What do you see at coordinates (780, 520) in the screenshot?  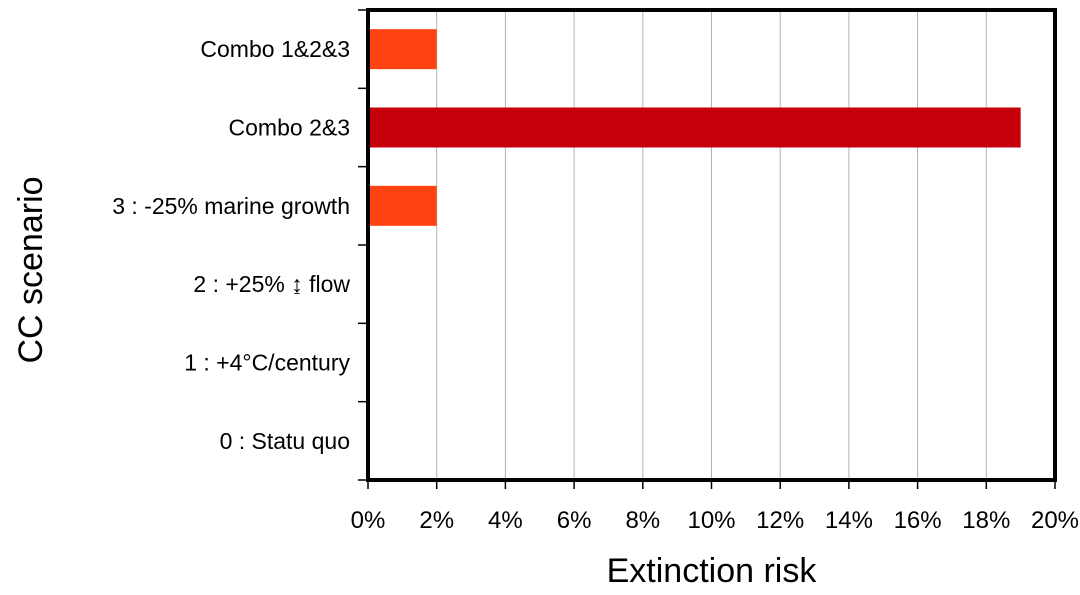 I see `x-tick-label: 12%` at bounding box center [780, 520].